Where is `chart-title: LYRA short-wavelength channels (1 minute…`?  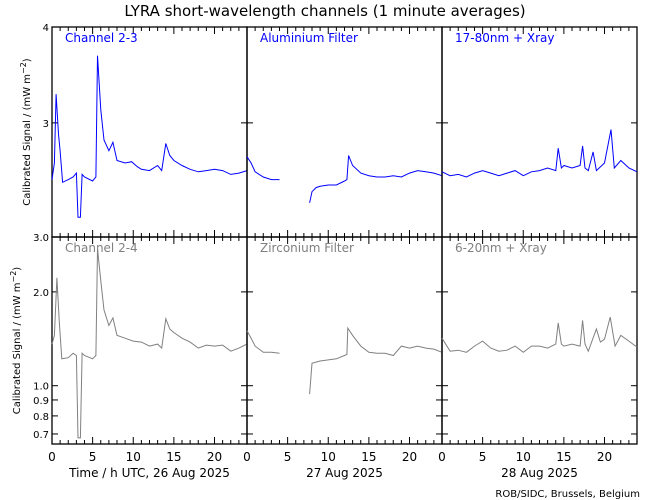
chart-title: LYRA short-wavelength channels (1 minute… is located at coordinates (325, 11).